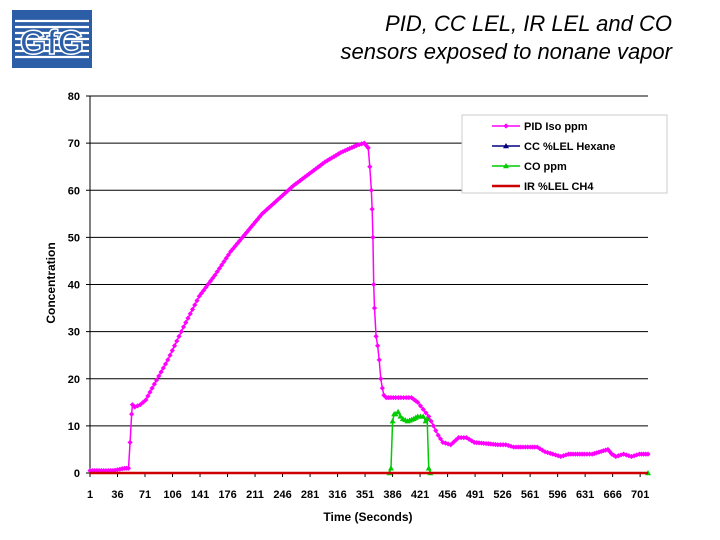 The height and width of the screenshot is (540, 720). I want to click on gfg-logo: GfG, so click(52, 39).